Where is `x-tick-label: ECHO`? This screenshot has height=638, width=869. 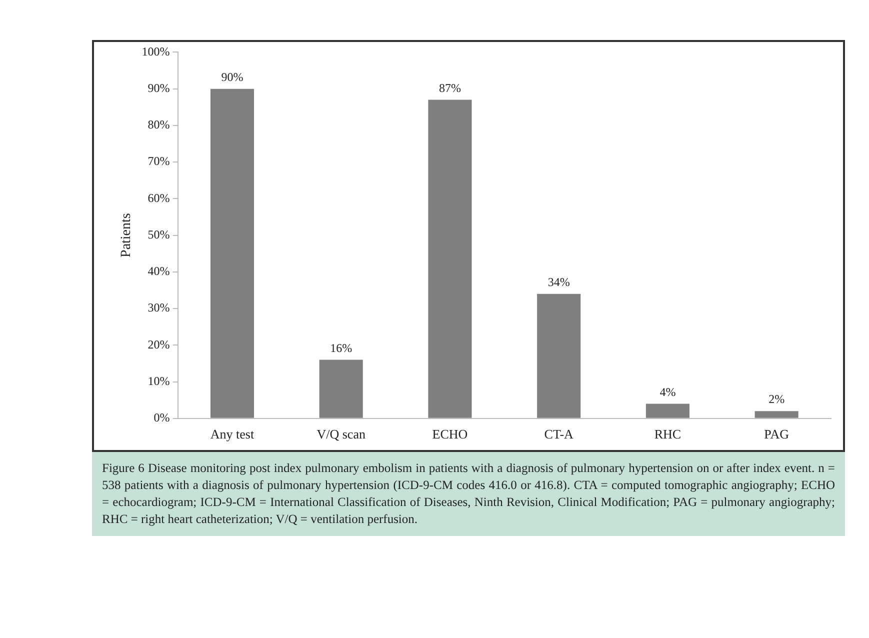
x-tick-label: ECHO is located at coordinates (450, 434).